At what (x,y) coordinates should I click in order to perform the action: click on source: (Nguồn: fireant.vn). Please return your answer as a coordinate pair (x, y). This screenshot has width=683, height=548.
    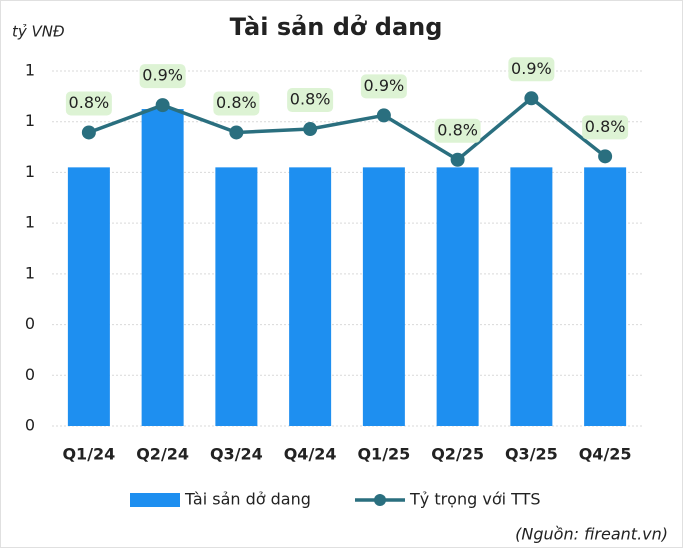
    Looking at the image, I should click on (591, 534).